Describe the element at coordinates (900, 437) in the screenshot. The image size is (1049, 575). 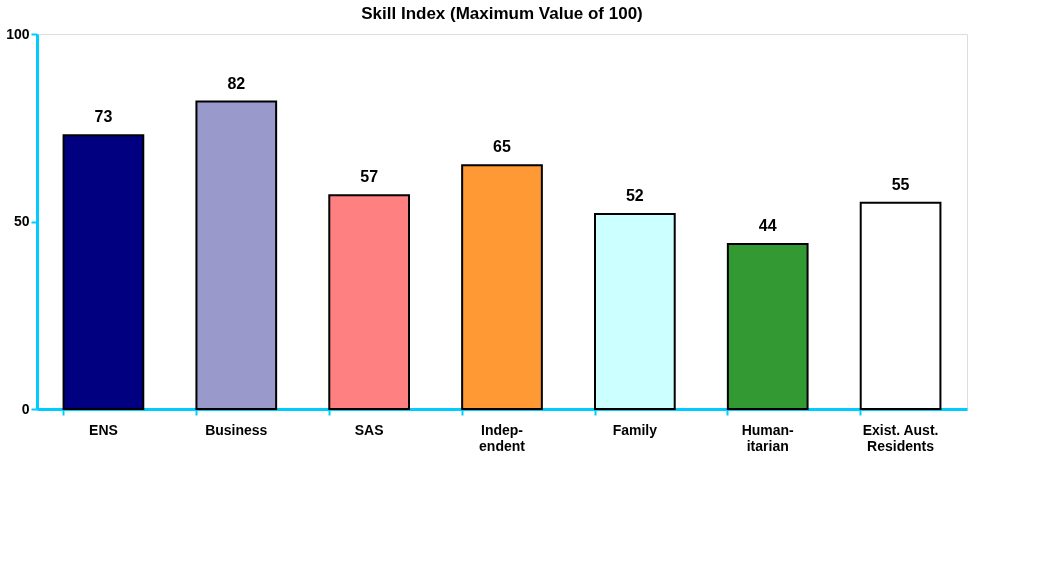
I see `x-tick-label: Exist. Aust. Residents` at that location.